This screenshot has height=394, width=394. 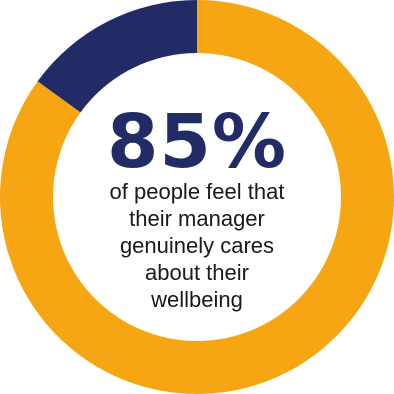 I want to click on headline-percentage: 85%, so click(x=197, y=142).